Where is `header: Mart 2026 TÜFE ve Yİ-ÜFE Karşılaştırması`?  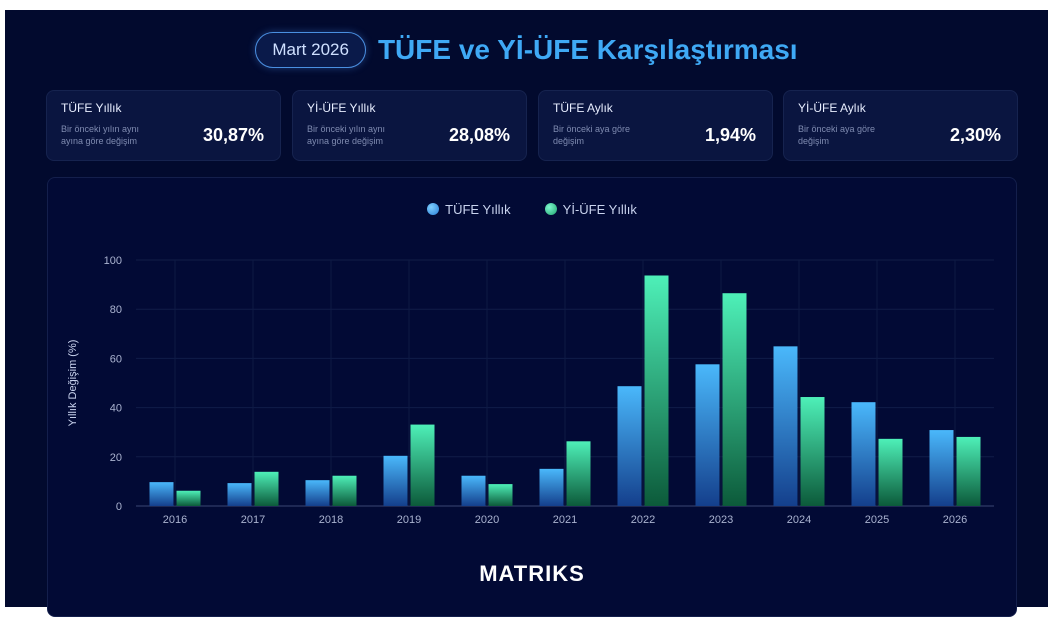
header: Mart 2026 TÜFE ve Yİ-ÜFE Karşılaştırması is located at coordinates (526, 50).